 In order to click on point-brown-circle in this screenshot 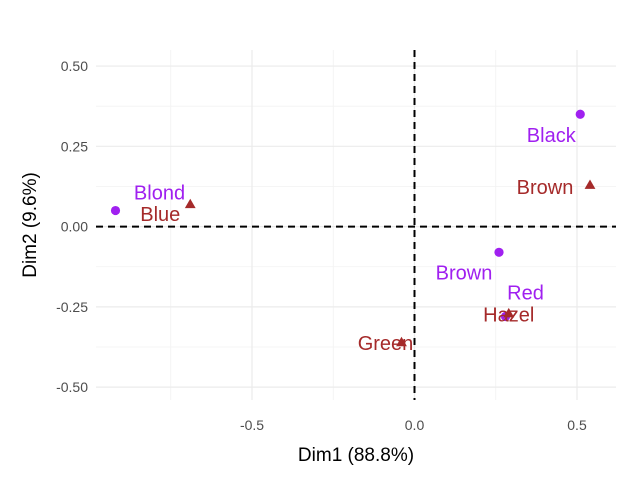, I will do `click(499, 252)`.